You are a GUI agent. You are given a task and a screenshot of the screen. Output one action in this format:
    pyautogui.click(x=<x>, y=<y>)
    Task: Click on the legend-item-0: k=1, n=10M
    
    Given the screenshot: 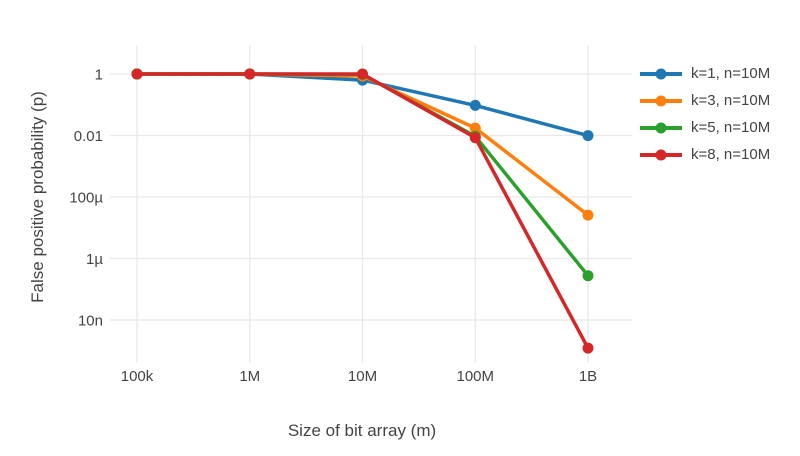 What is the action you would take?
    pyautogui.click(x=704, y=73)
    